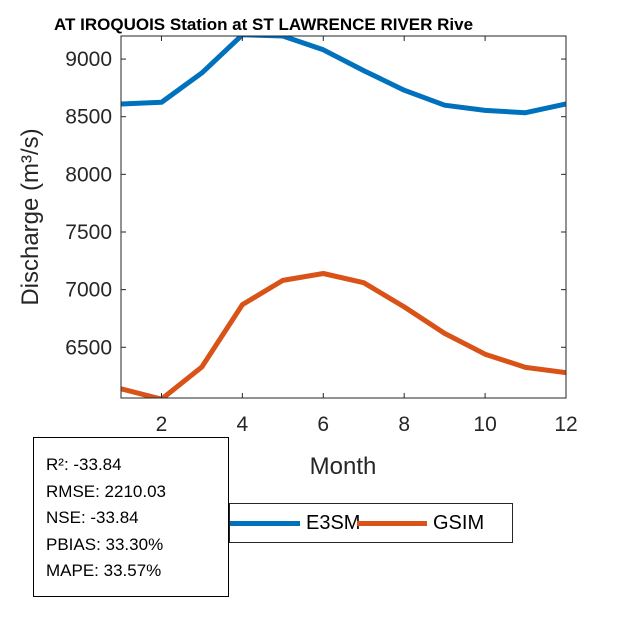 The width and height of the screenshot is (625, 625). I want to click on legend-item-gsim: GSIM, so click(420, 523).